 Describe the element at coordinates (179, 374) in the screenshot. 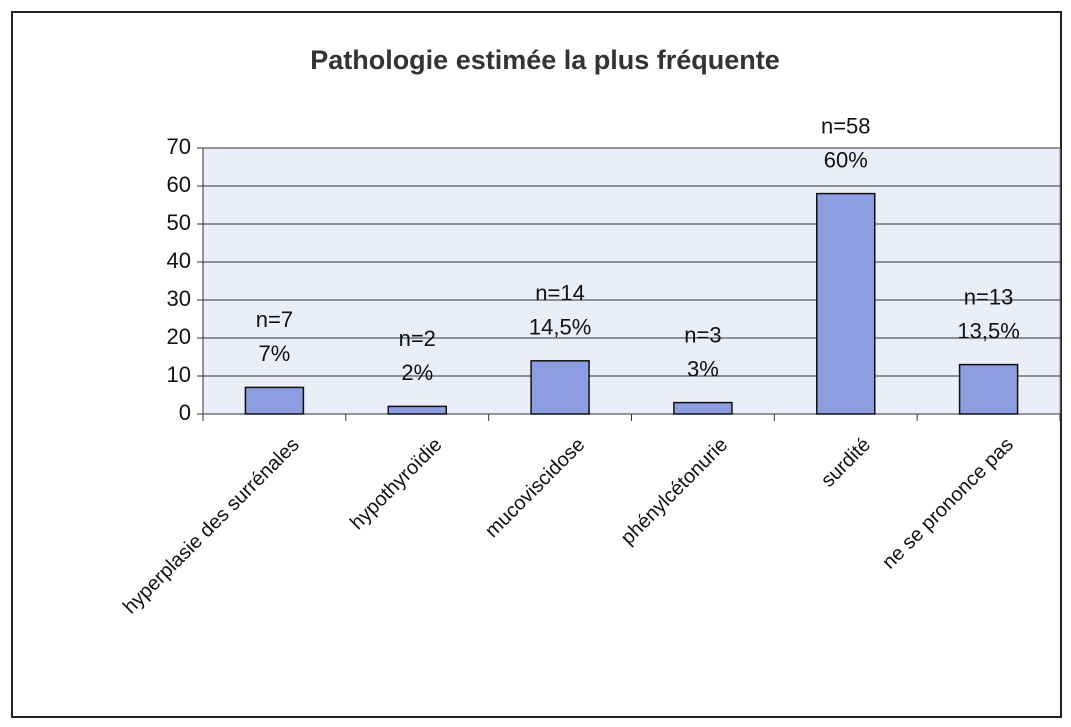

I see `y-tick-label: 10` at that location.